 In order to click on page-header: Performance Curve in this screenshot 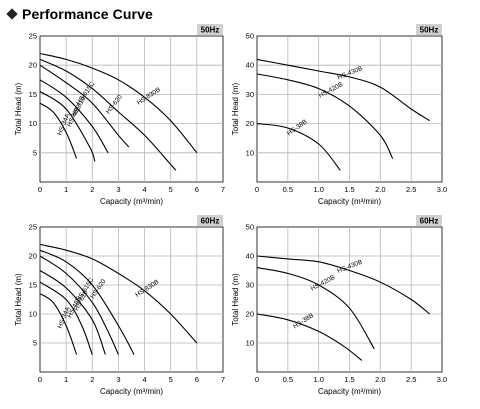, I will do `click(78, 14)`.